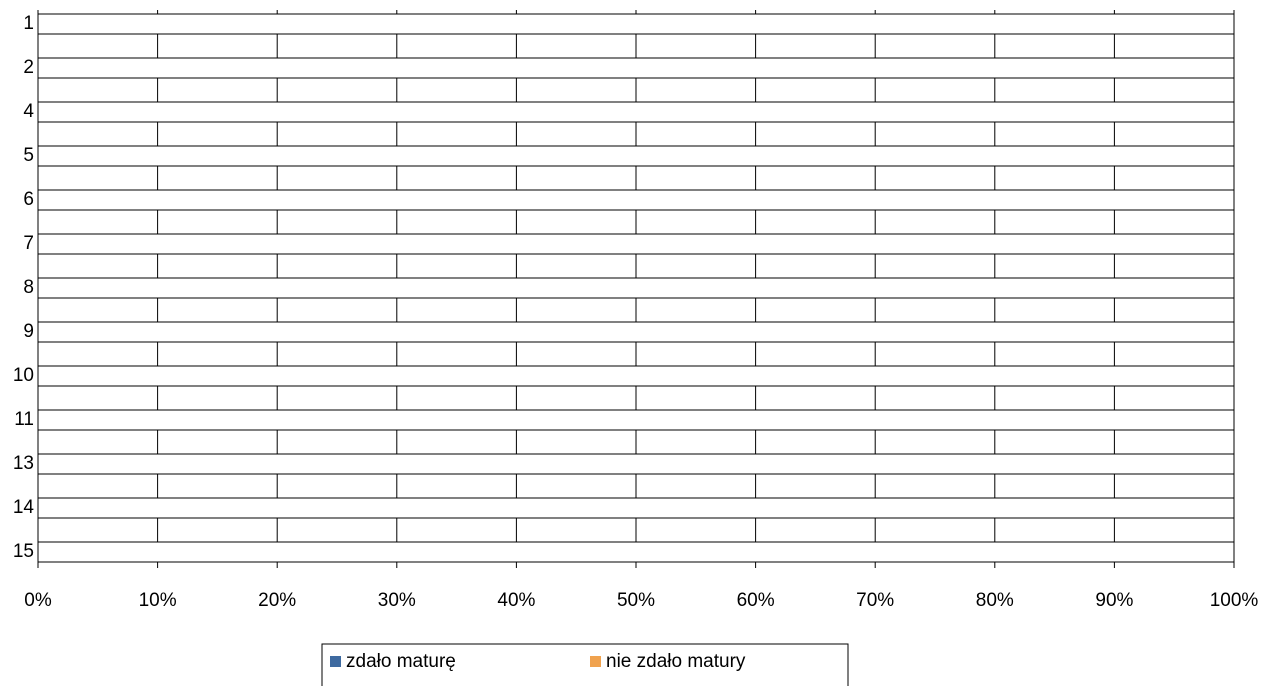 This screenshot has height=686, width=1272. I want to click on x-tick-label: 40%, so click(516, 600).